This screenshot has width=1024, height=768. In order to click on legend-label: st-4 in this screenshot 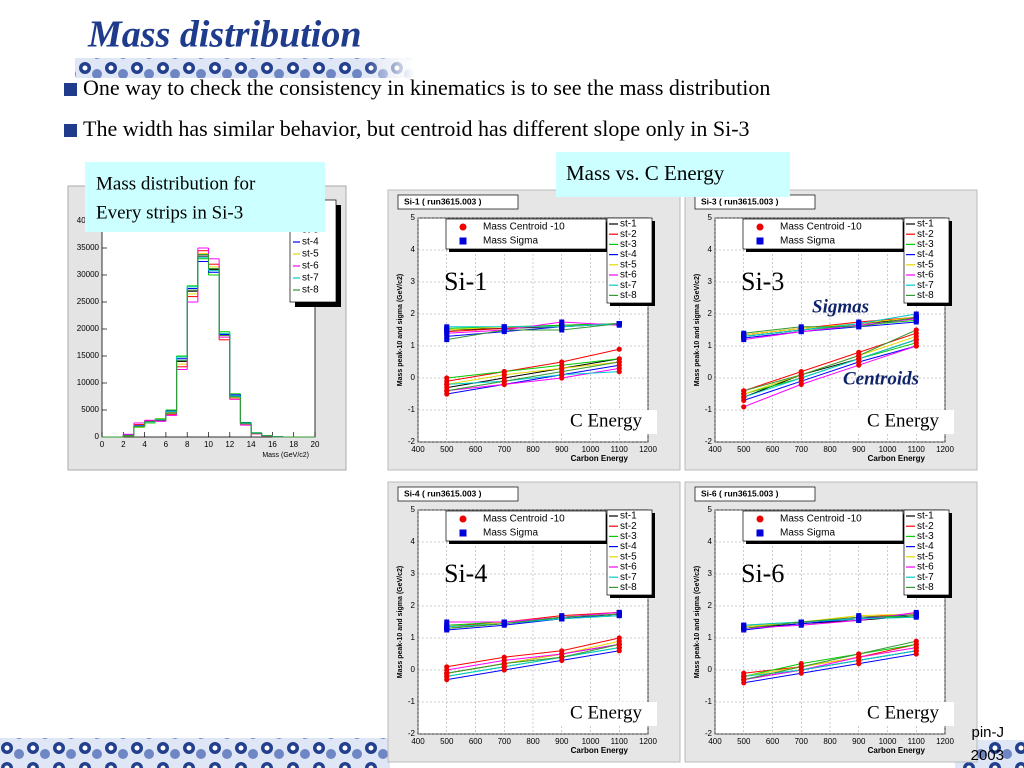, I will do `click(628, 546)`.